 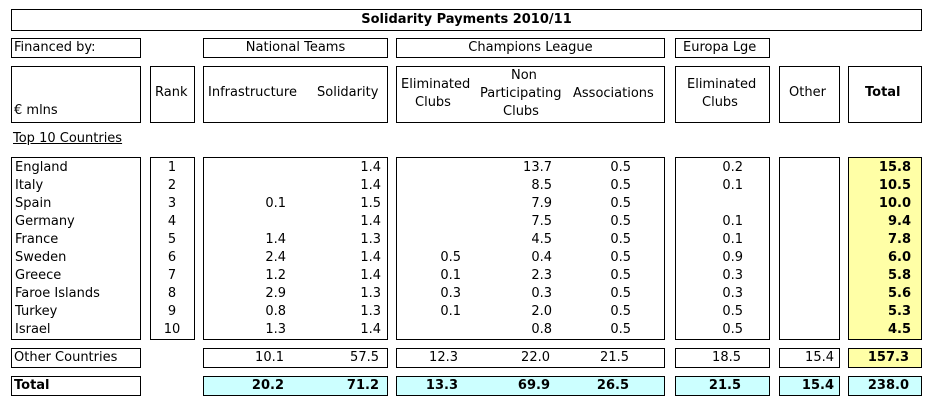 I want to click on unit-header-text: € mlns, so click(x=36, y=110).